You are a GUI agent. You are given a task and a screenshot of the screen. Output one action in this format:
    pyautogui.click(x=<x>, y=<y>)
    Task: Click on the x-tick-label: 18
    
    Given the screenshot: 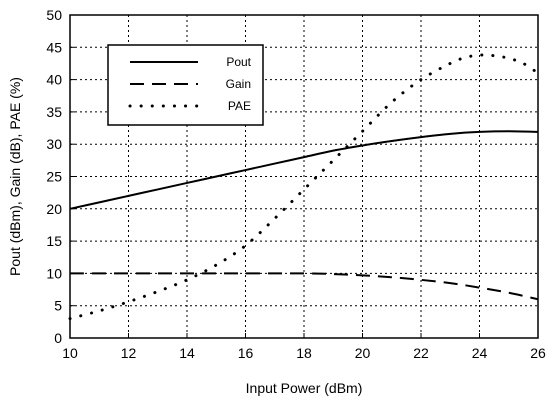 What is the action you would take?
    pyautogui.click(x=304, y=353)
    